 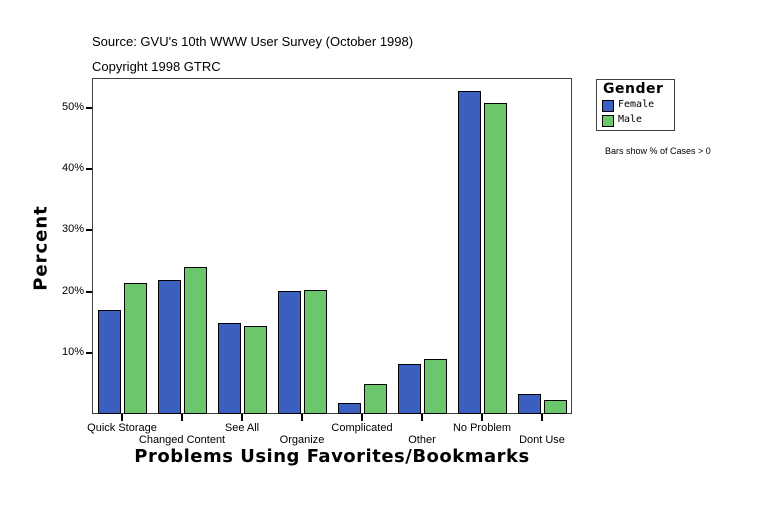 What do you see at coordinates (422, 440) in the screenshot?
I see `x-tick-label: Other` at bounding box center [422, 440].